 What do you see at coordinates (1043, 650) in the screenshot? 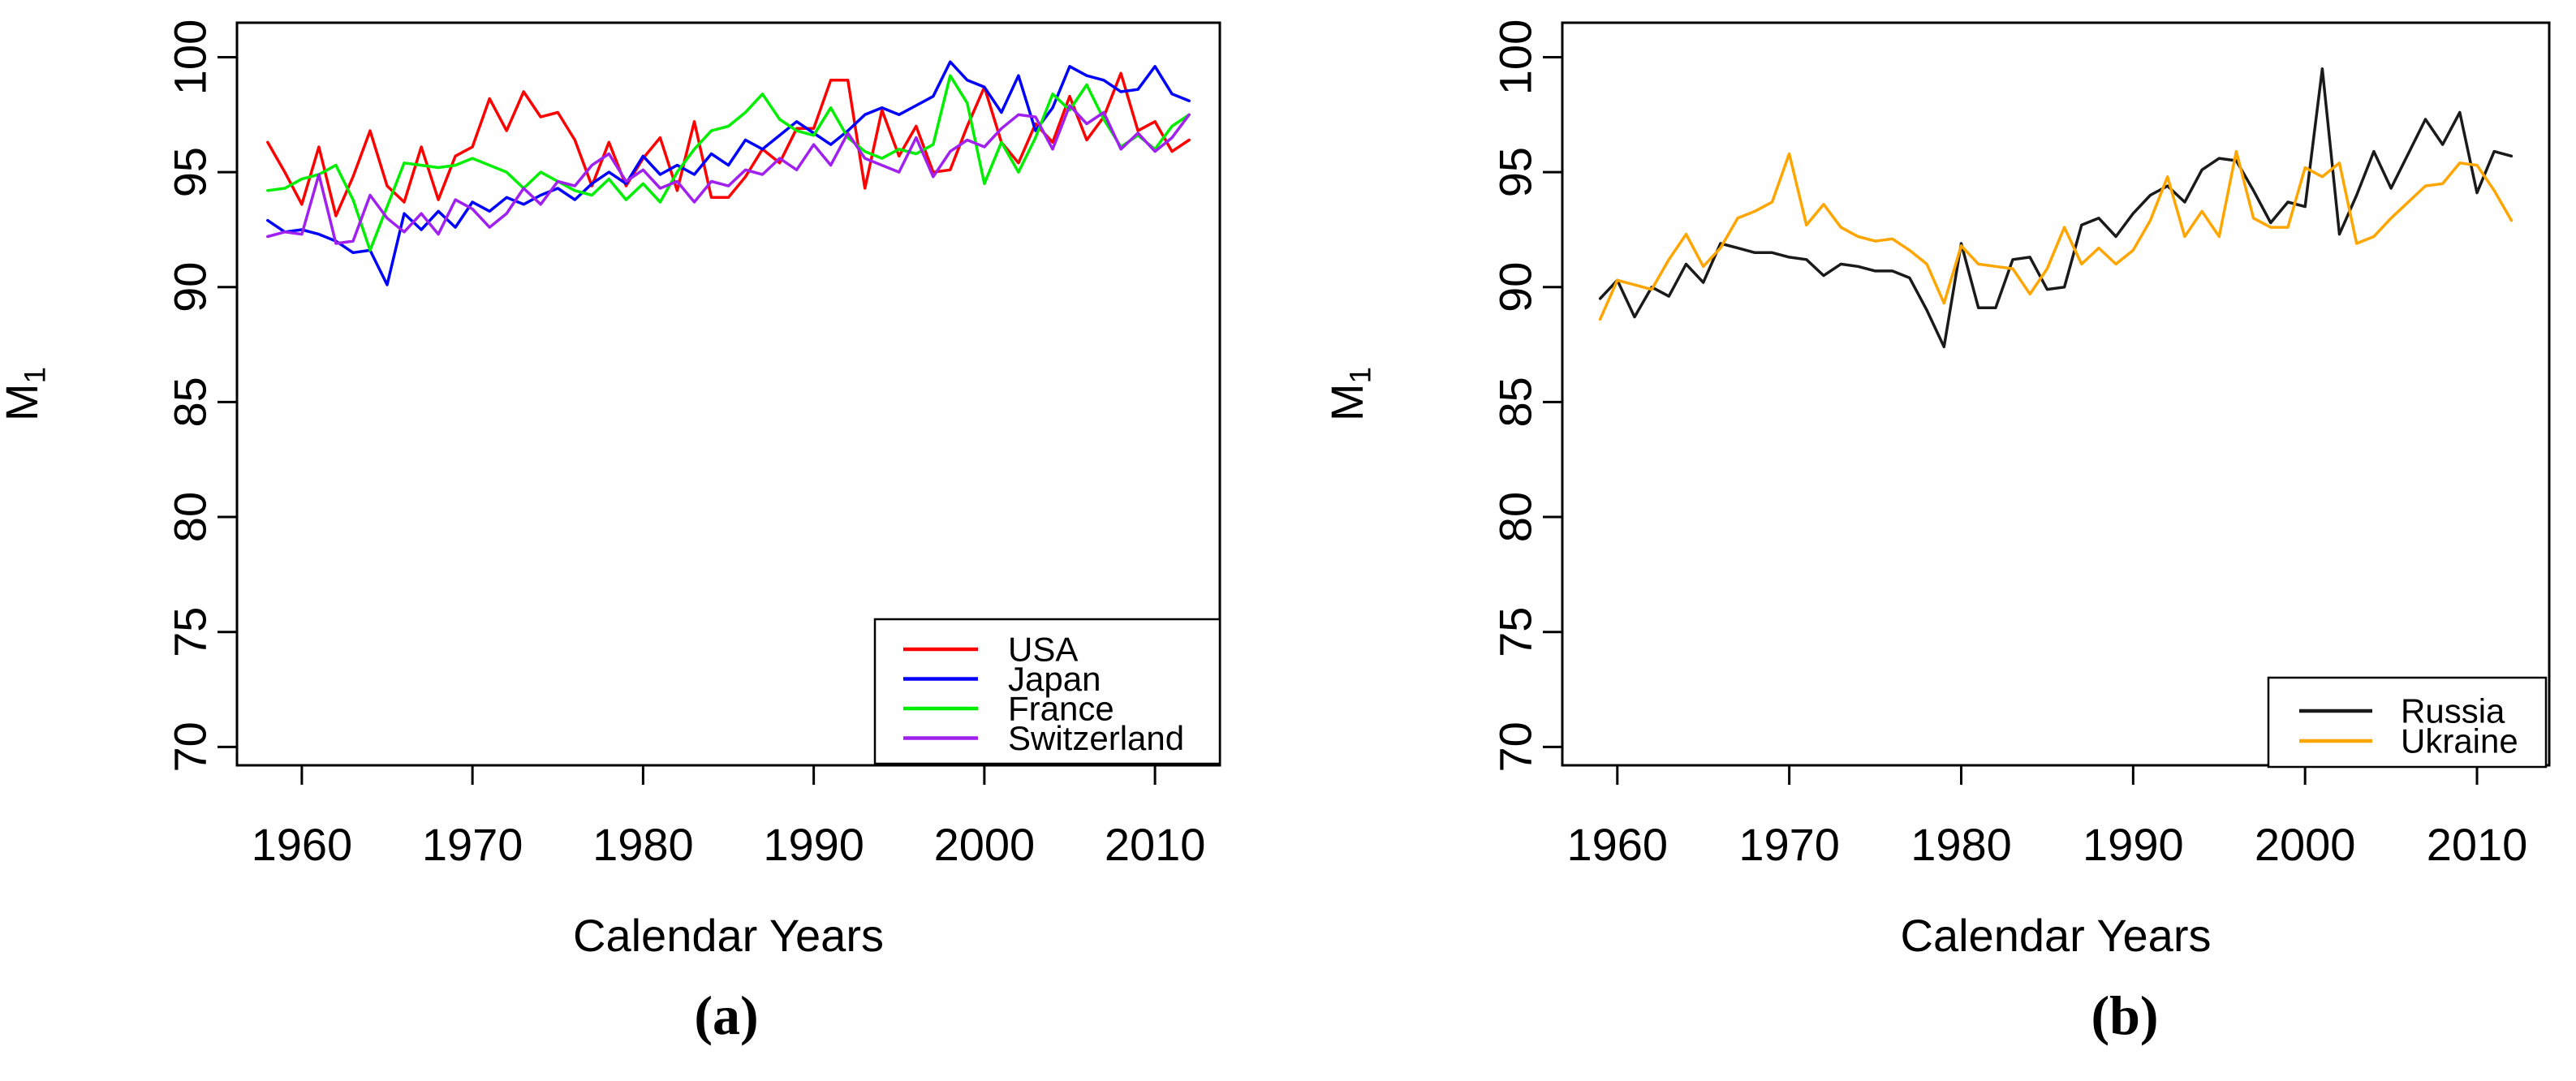
I see `legend-label-usa: USA` at bounding box center [1043, 650].